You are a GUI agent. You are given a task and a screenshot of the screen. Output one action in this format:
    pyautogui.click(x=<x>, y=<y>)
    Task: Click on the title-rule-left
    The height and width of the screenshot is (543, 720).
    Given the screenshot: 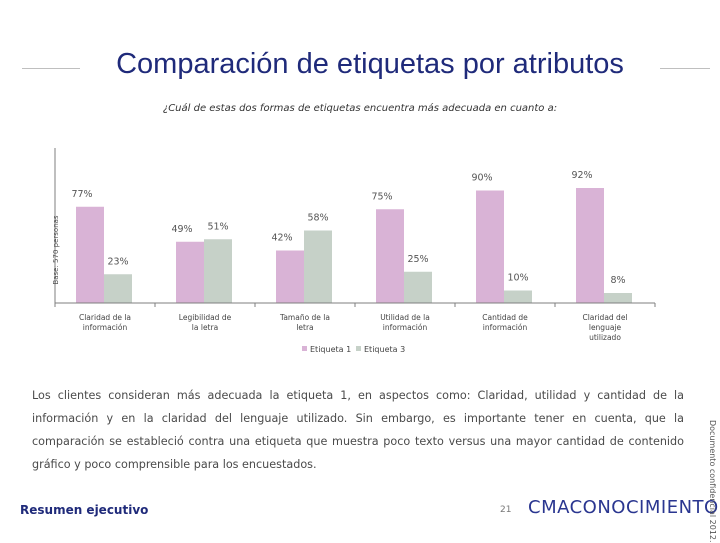 What is the action you would take?
    pyautogui.click(x=62, y=68)
    